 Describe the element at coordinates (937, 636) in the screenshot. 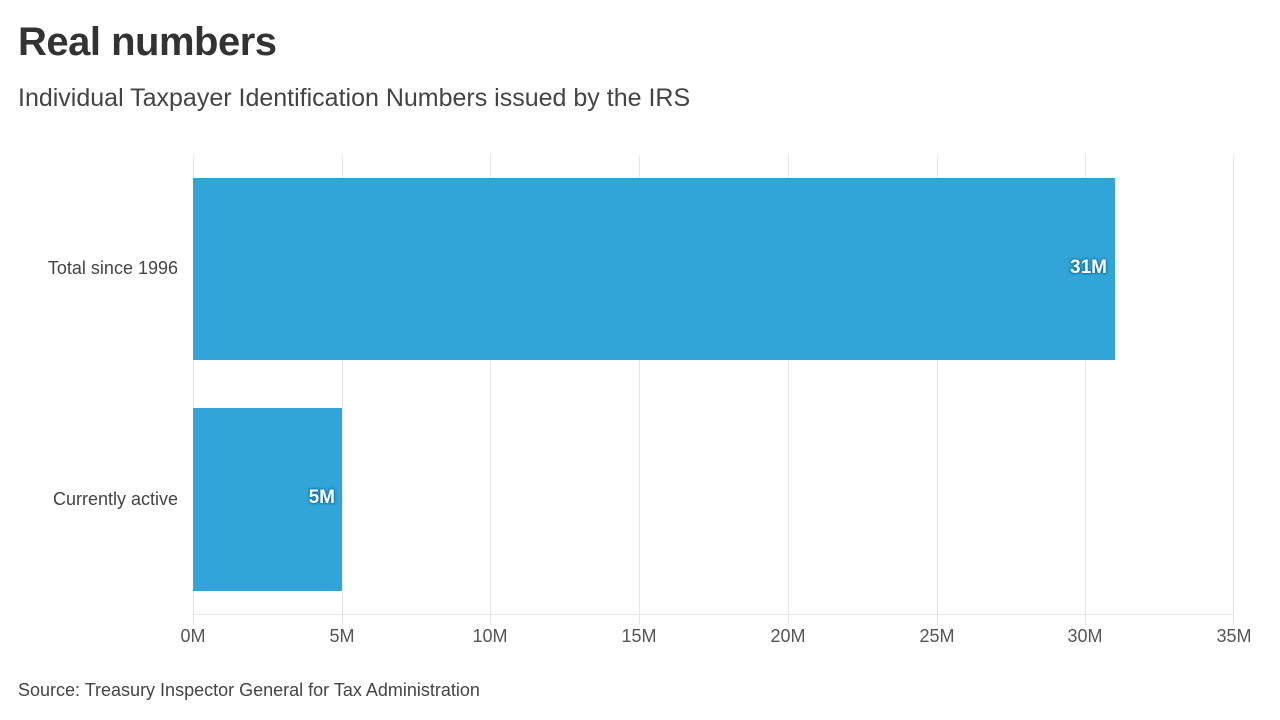

I see `x-tick-label: 25M` at that location.